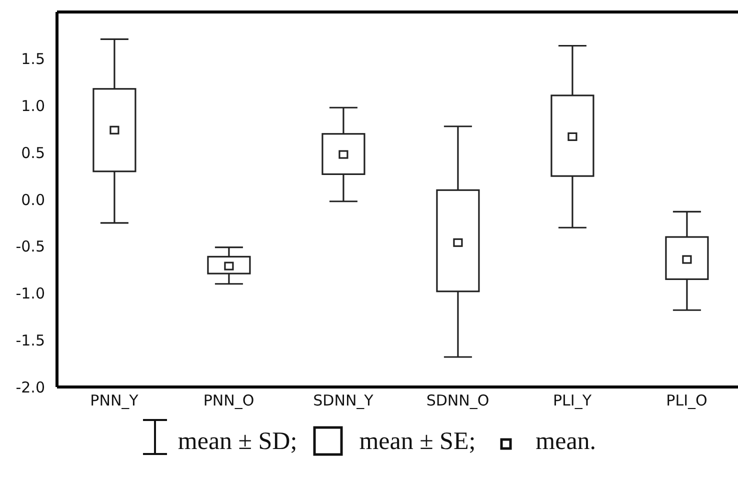  I want to click on text: mean ± SE;, so click(417, 442).